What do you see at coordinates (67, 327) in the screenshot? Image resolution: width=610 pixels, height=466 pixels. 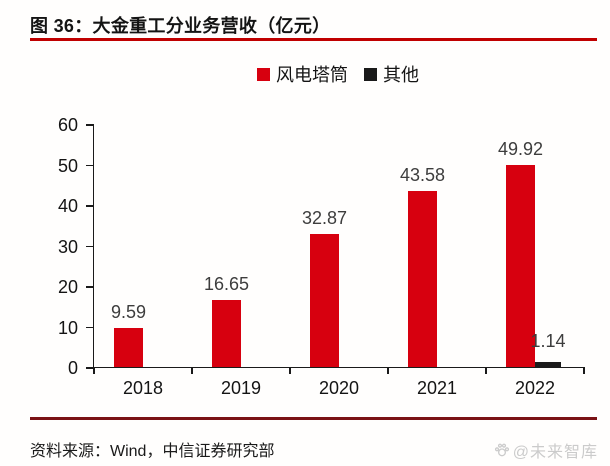 I see `y-axis-label: 10` at bounding box center [67, 327].